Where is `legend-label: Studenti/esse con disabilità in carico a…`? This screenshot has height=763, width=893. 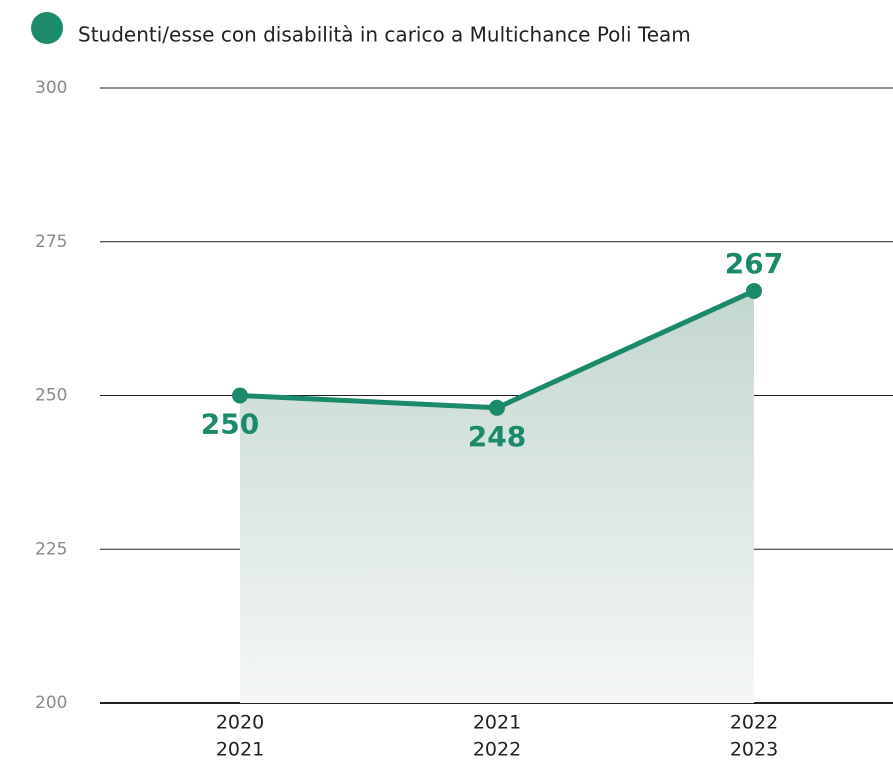 legend-label: Studenti/esse con disabilità in carico a… is located at coordinates (384, 35).